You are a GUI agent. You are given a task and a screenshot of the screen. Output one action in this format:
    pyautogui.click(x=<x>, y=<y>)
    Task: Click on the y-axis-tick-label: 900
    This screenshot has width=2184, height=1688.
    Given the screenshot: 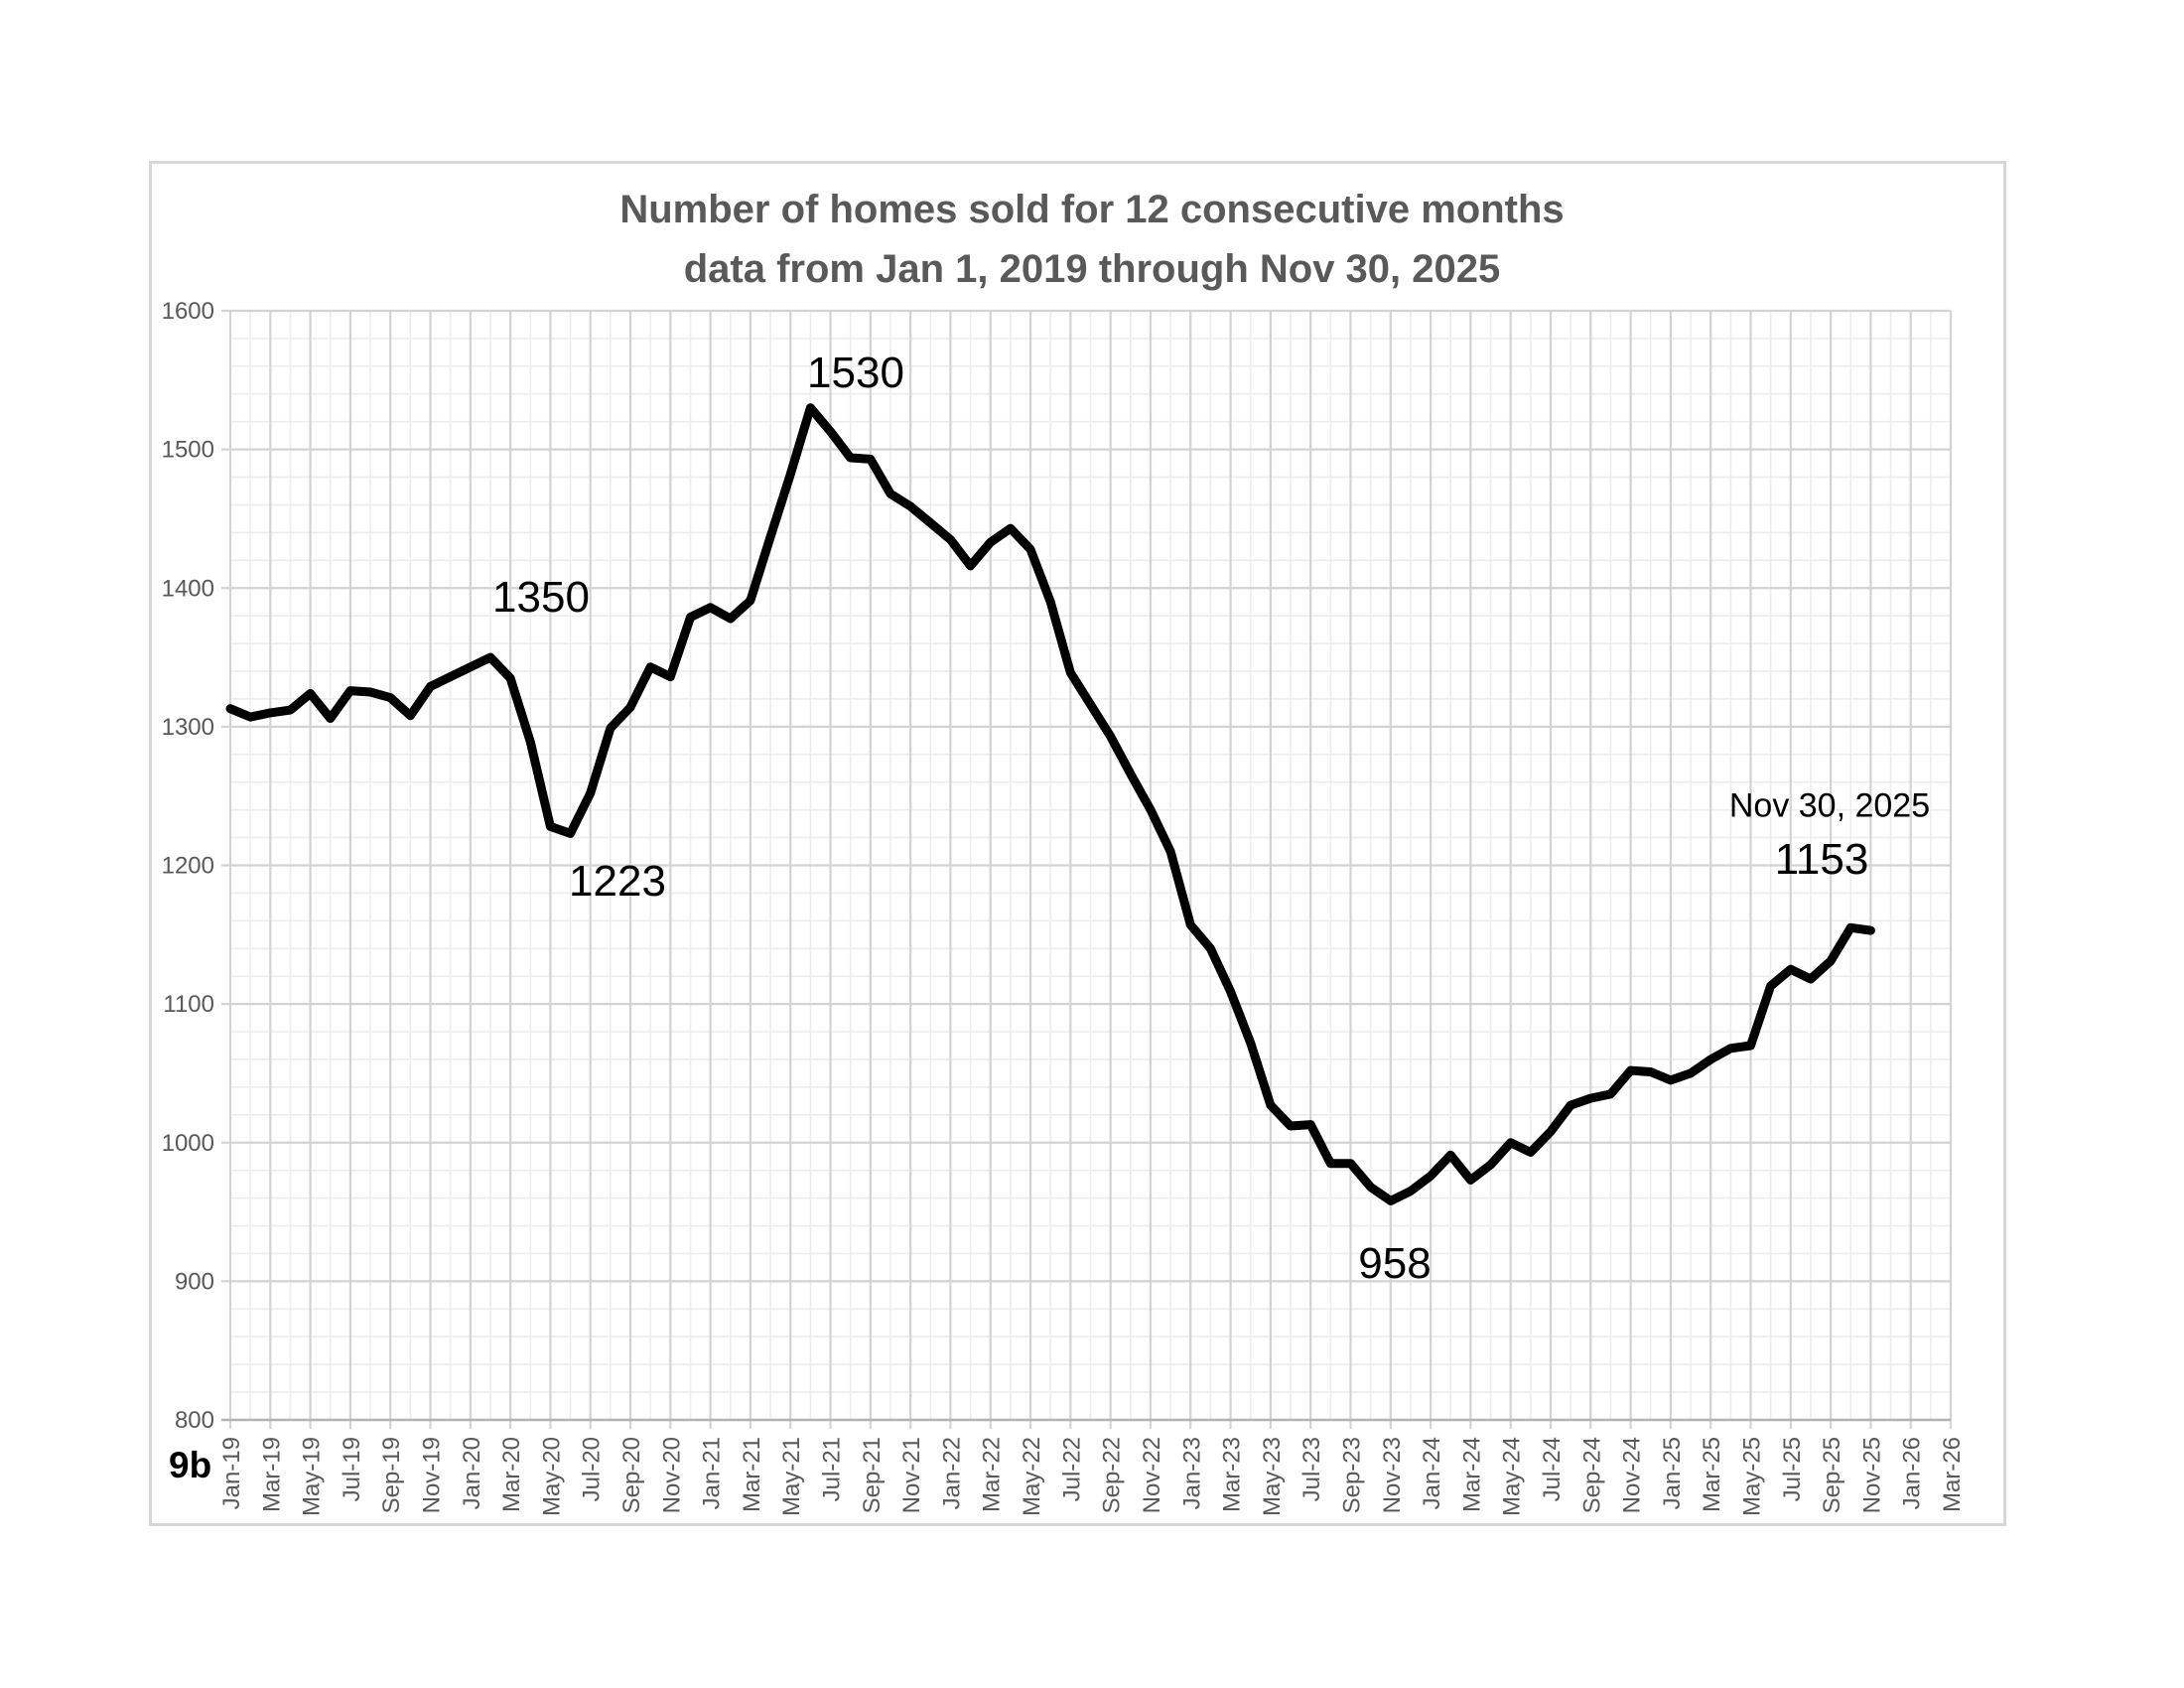 What is the action you would take?
    pyautogui.click(x=194, y=1281)
    